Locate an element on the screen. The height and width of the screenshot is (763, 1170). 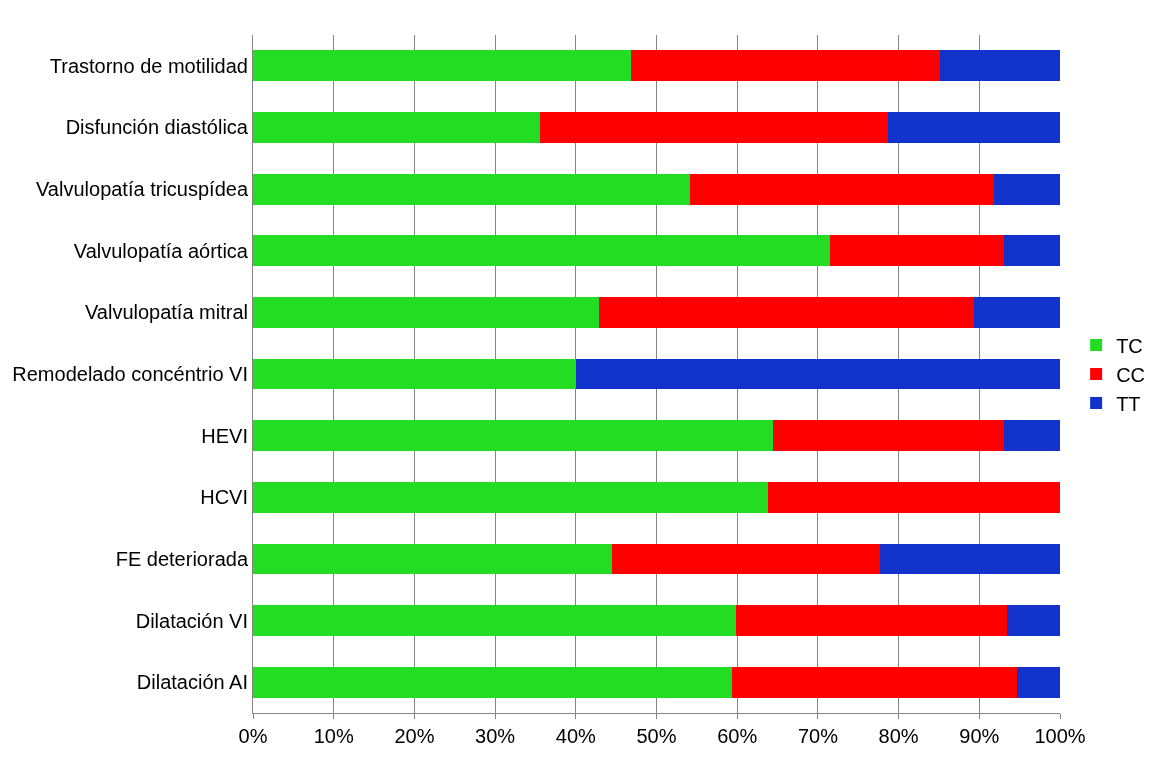
y-tick-label: Remodelado concéntrio VI is located at coordinates (130, 374).